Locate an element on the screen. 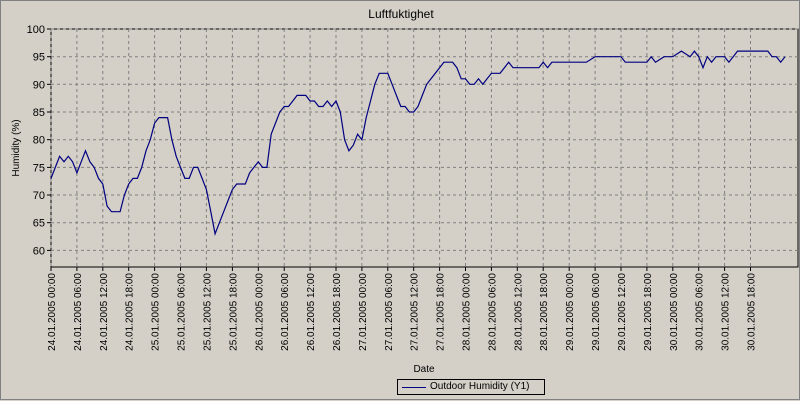  x-tick-label: 27.01.2005 12:00 is located at coordinates (415, 312).